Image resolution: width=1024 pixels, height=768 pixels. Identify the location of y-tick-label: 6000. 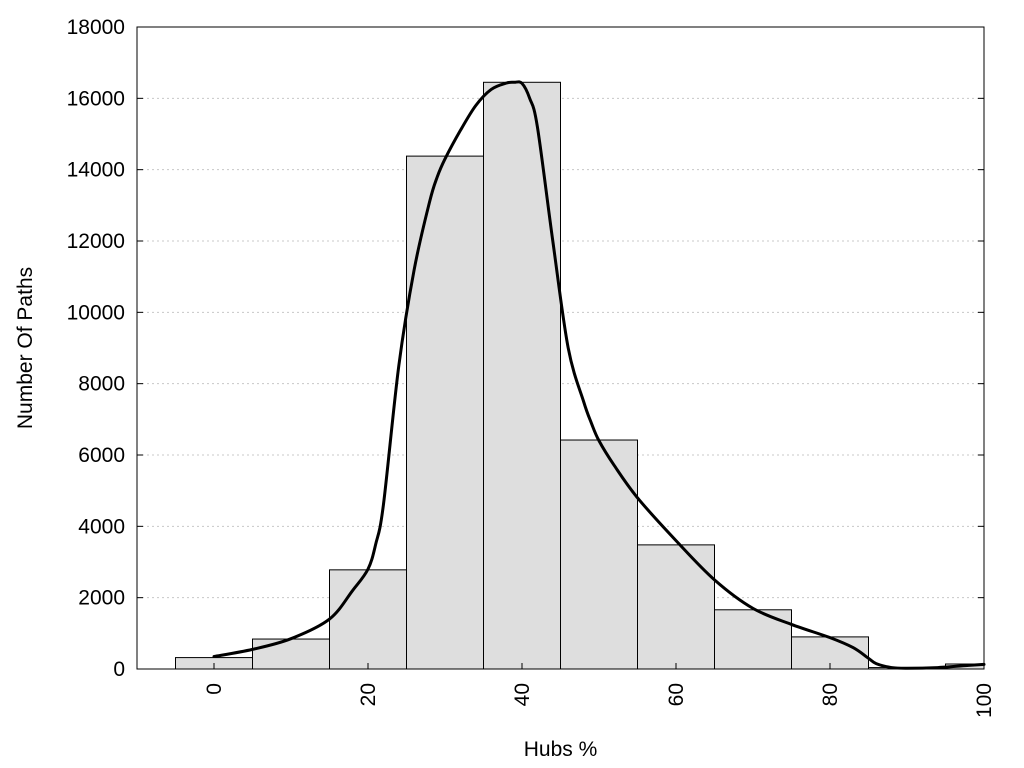
(101, 455).